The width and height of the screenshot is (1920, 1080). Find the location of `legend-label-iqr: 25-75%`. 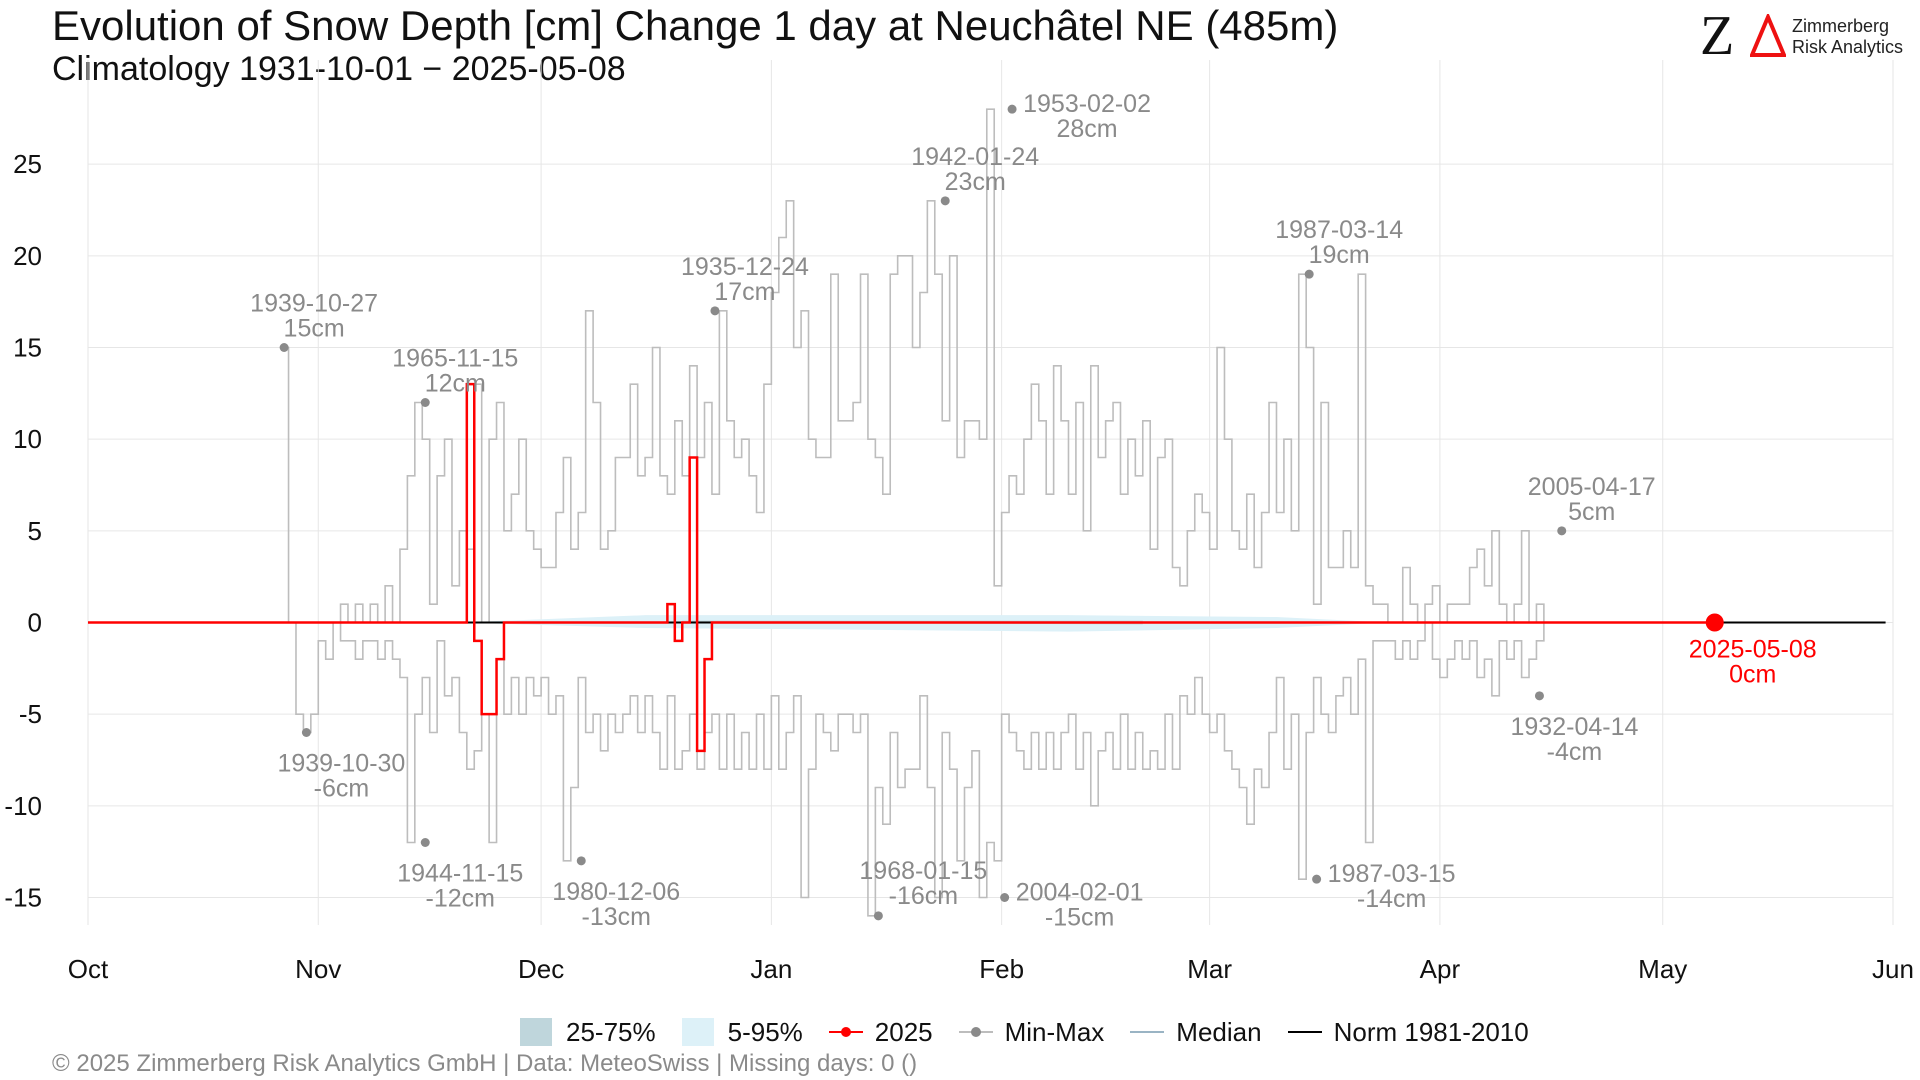

legend-label-iqr: 25-75% is located at coordinates (611, 1031).